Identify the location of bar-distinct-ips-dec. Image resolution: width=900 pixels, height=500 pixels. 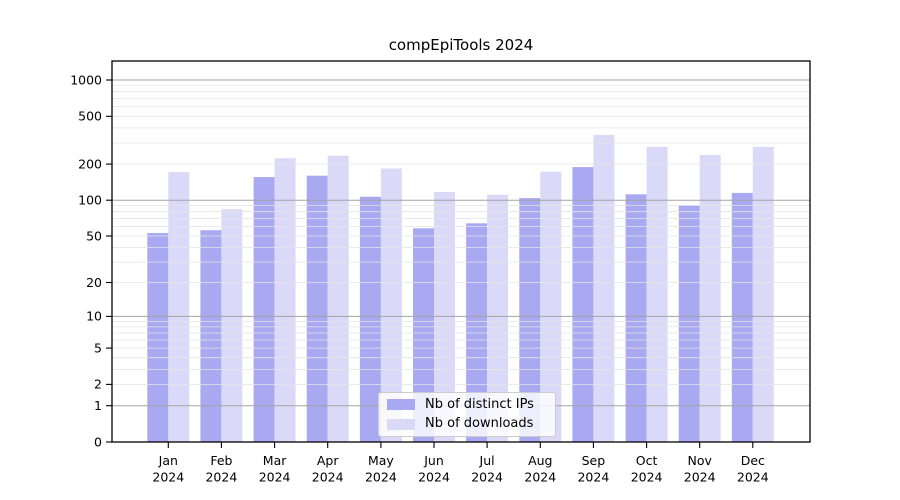
(742, 317).